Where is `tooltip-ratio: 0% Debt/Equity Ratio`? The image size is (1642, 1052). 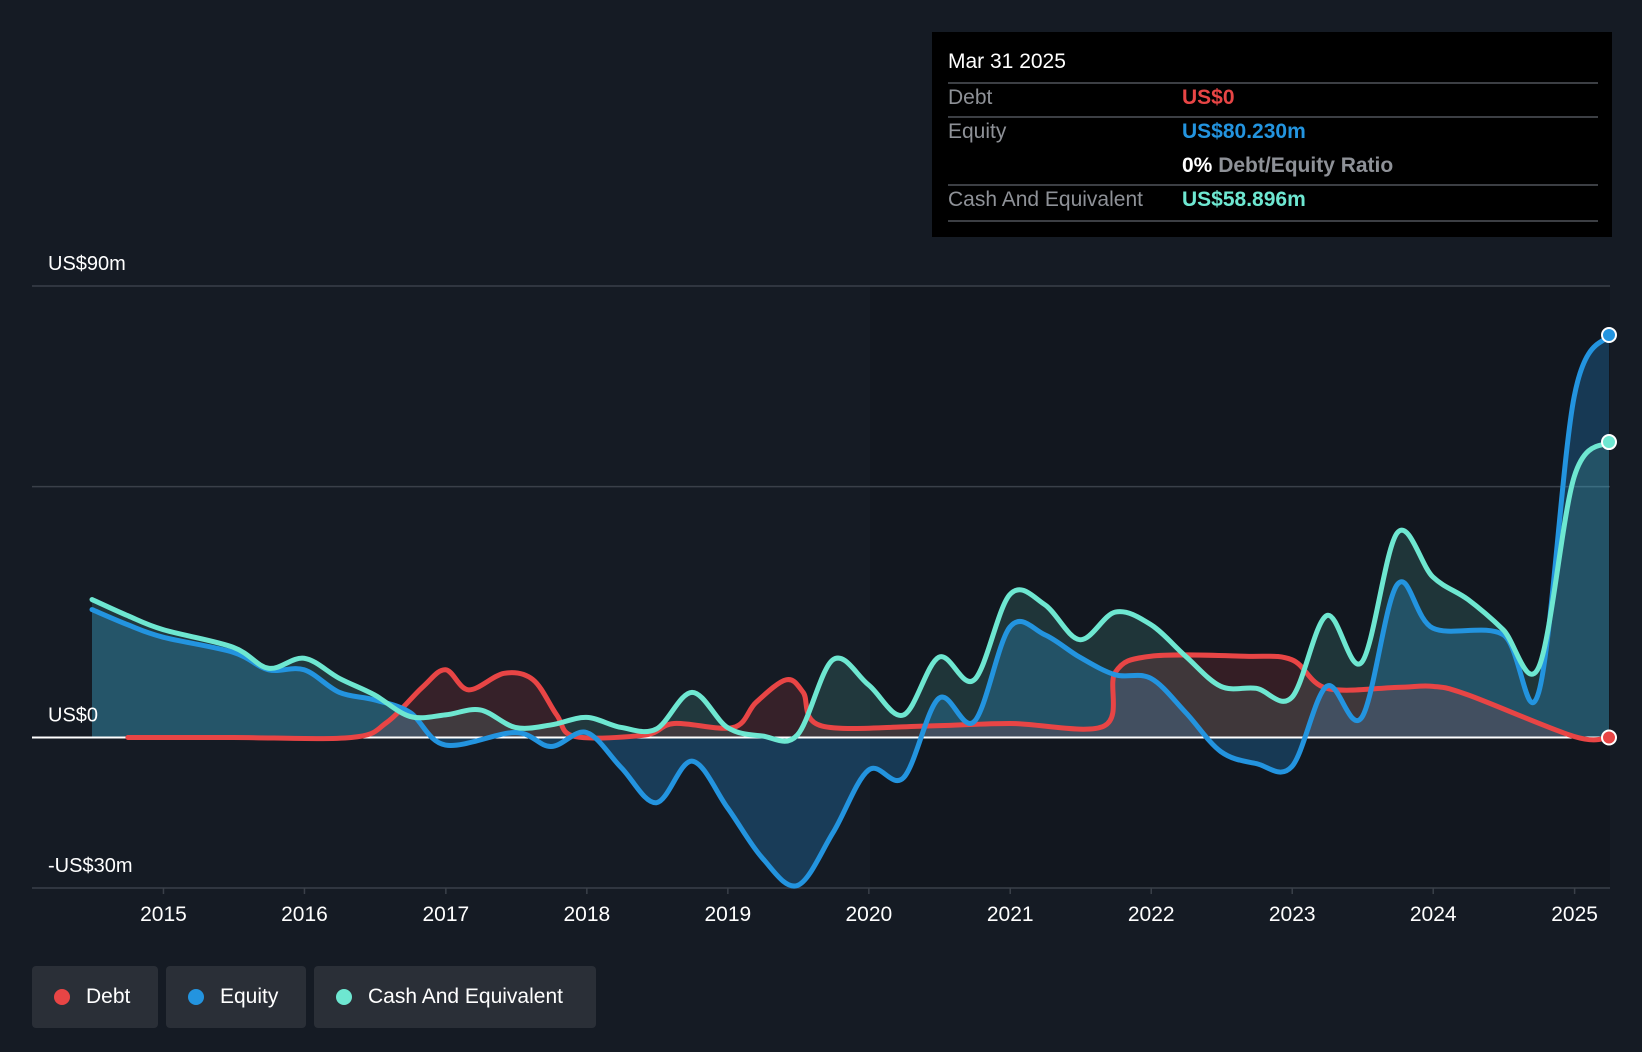 tooltip-ratio: 0% Debt/Equity Ratio is located at coordinates (1287, 166).